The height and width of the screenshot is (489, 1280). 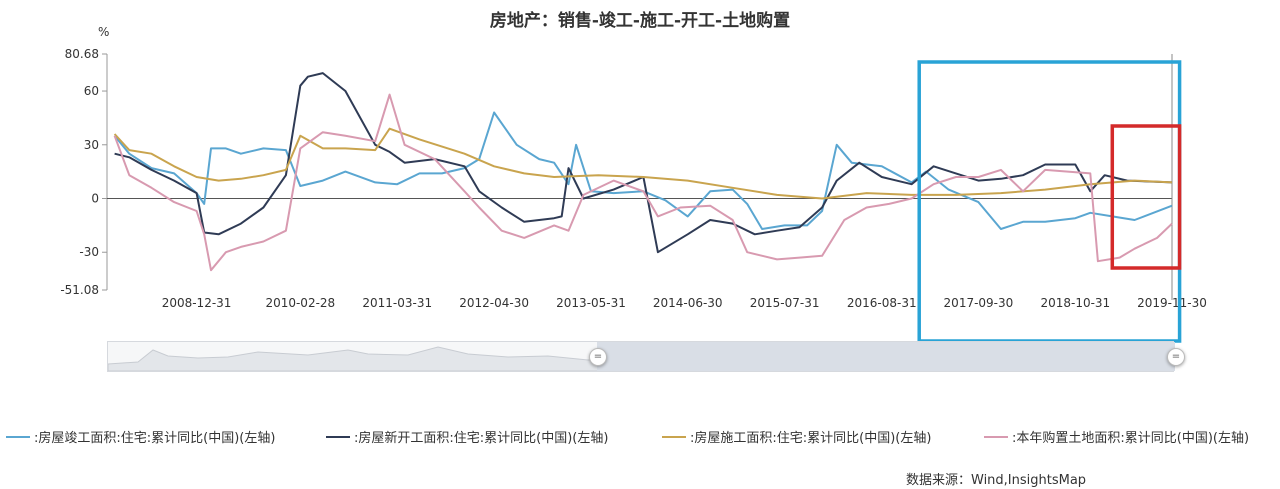 I want to click on chart-title: 房地产：销售-竣工-施工-开工-土地购置, so click(x=640, y=21).